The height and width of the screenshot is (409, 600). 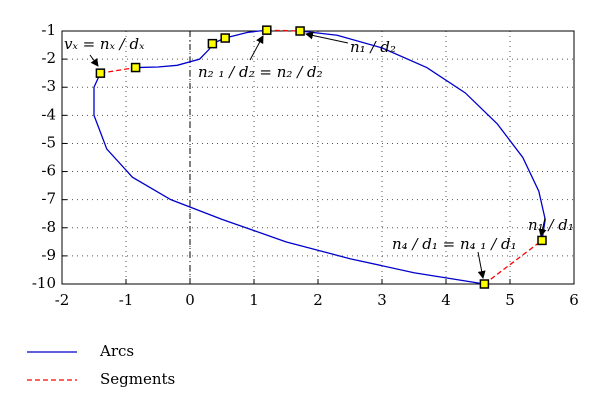 I want to click on y-tick-label: -8, so click(x=48, y=227).